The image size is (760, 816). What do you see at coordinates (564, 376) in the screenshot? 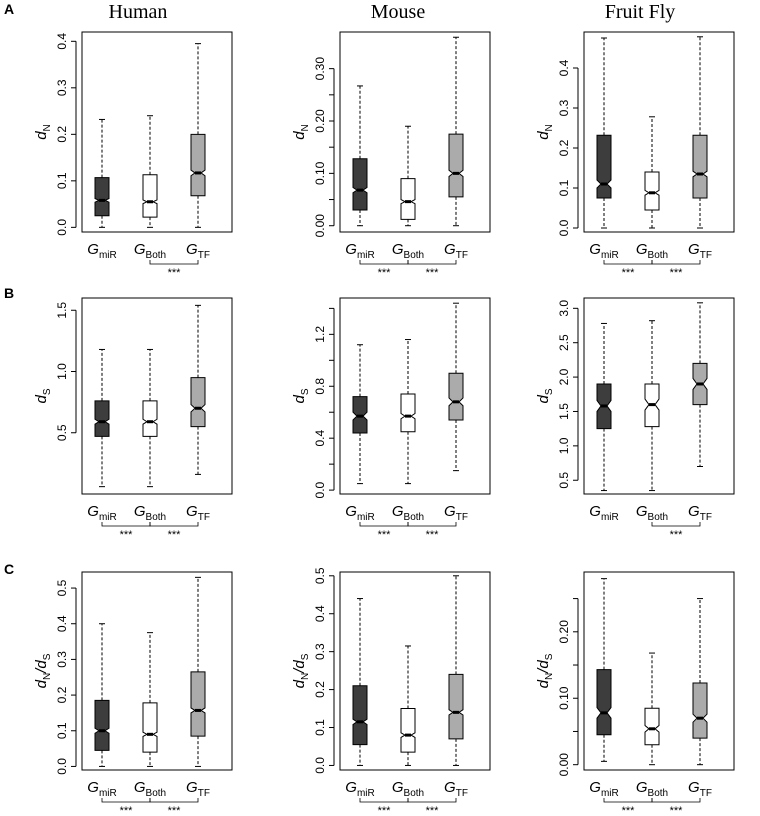
I see `y-tick-label: 2.0` at bounding box center [564, 376].